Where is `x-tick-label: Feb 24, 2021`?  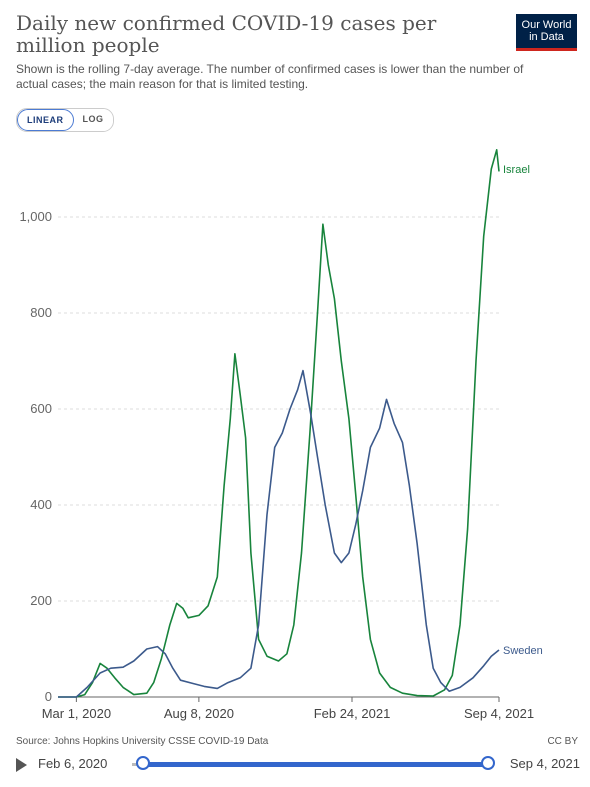
x-tick-label: Feb 24, 2021 is located at coordinates (352, 713).